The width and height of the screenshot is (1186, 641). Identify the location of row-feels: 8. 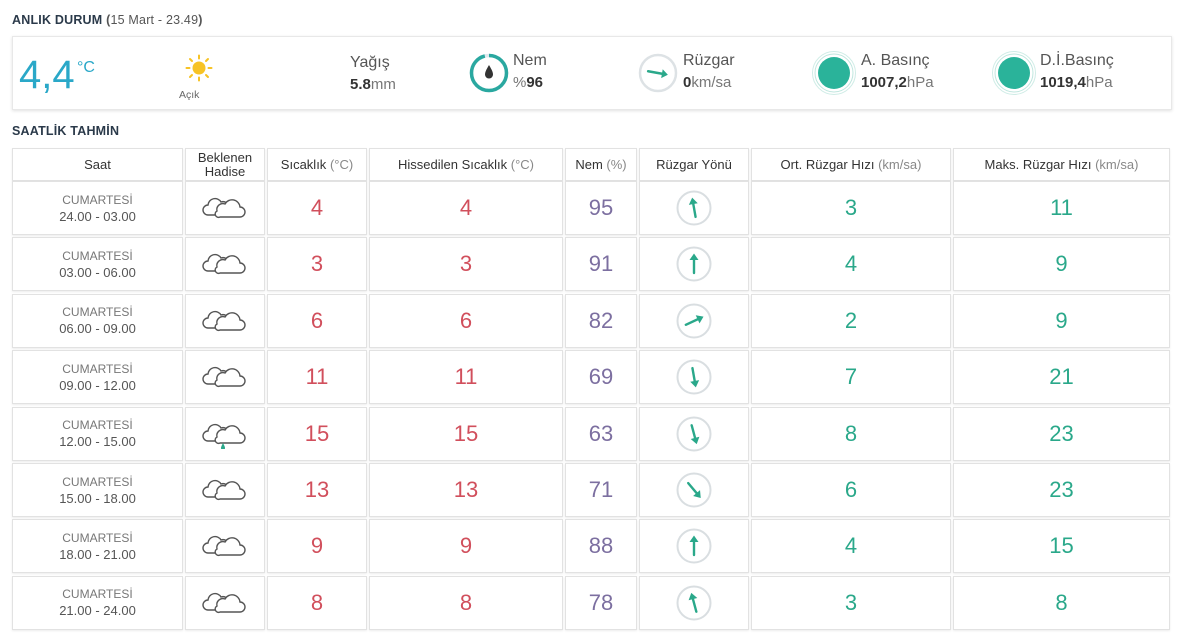
(466, 602).